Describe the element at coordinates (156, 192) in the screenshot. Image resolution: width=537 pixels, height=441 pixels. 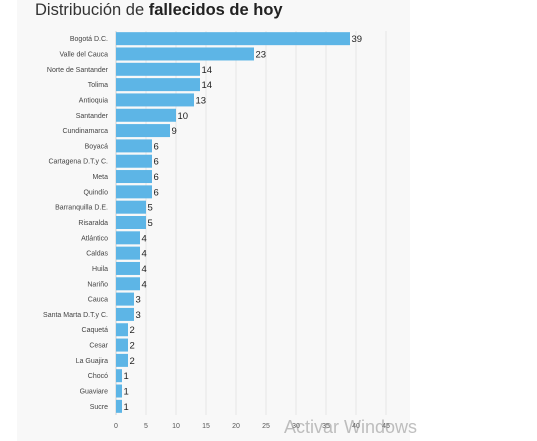
I see `data-label-10: 6` at that location.